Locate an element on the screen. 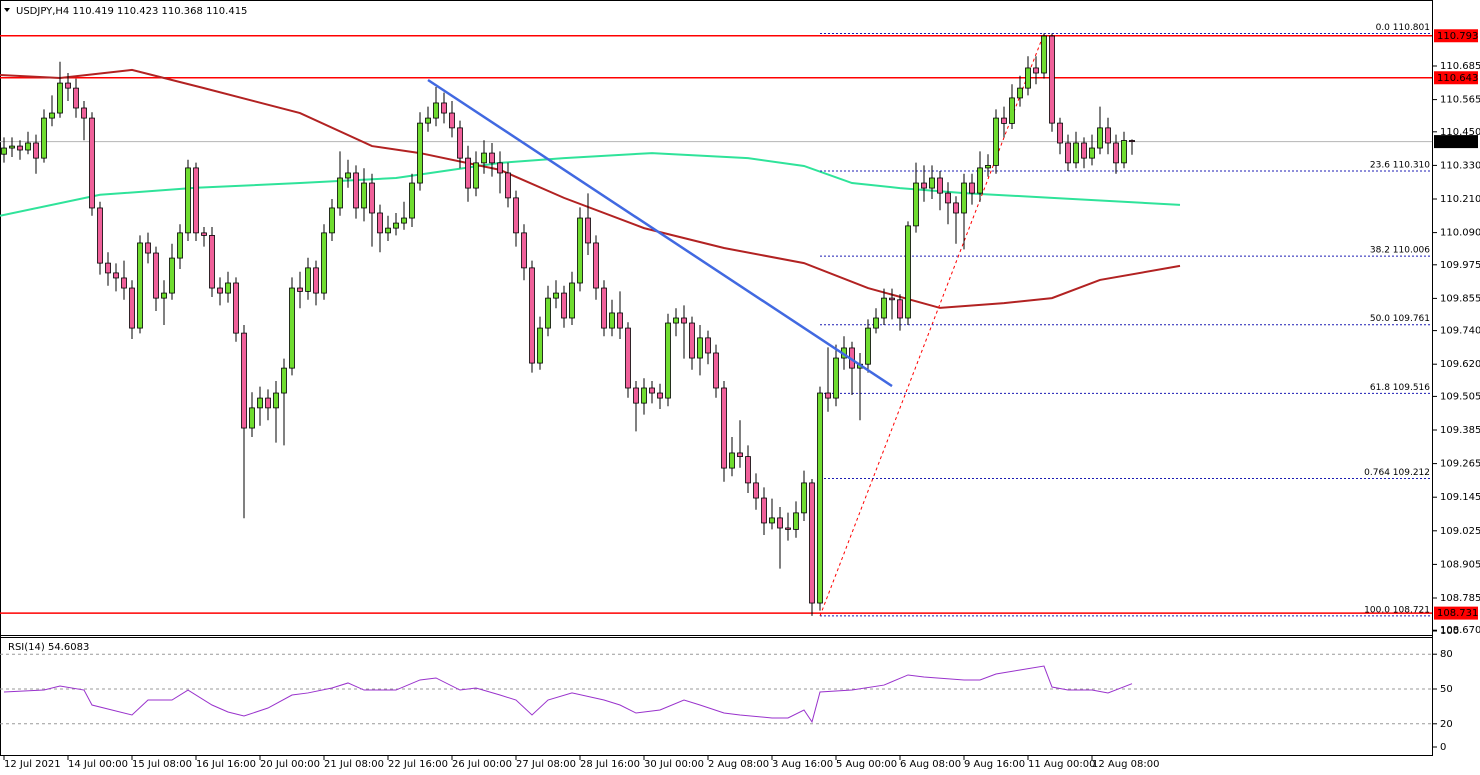 Image resolution: width=1480 pixels, height=775 pixels. y-tick-label: 50 is located at coordinates (1446, 689).